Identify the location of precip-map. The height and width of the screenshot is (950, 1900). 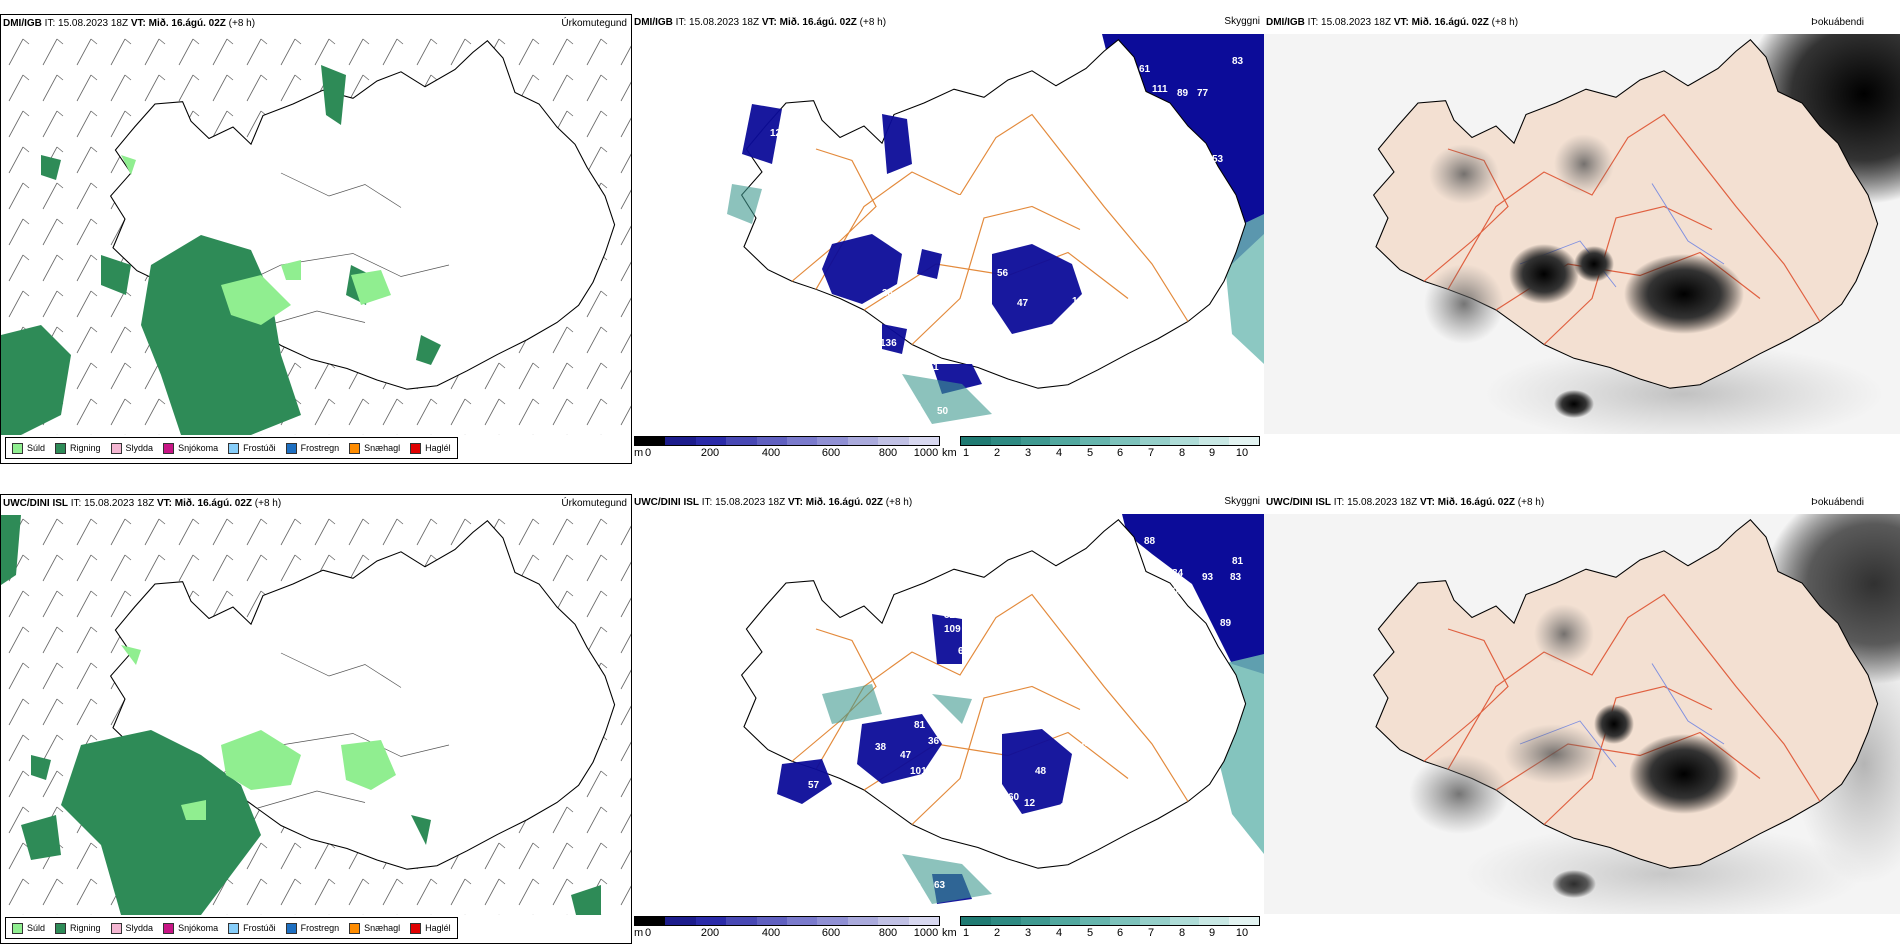
(316, 235).